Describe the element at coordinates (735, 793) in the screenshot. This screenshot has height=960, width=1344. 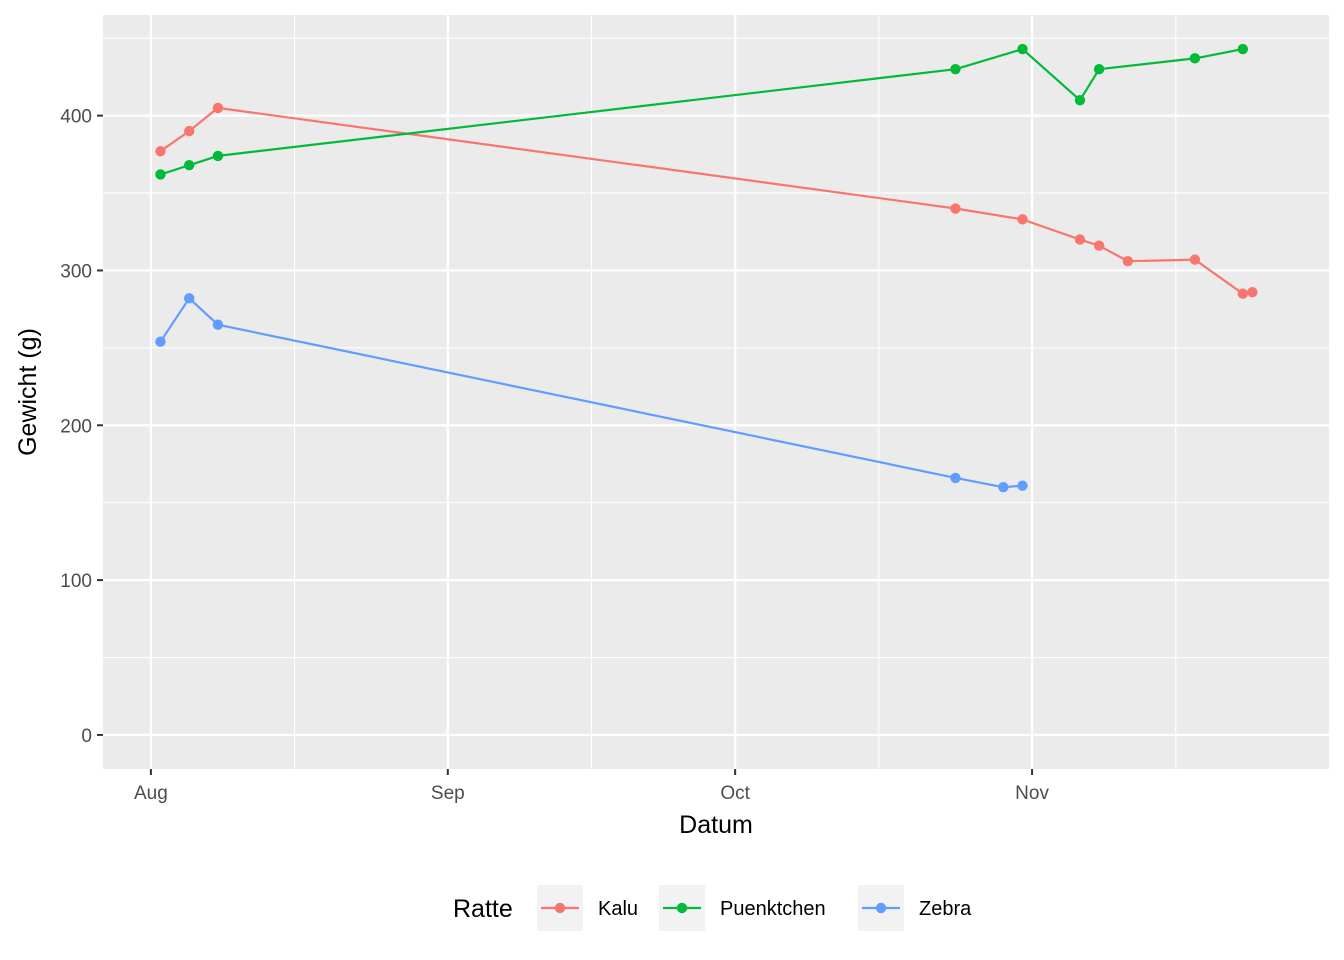
I see `x-tick-label: Oct` at that location.